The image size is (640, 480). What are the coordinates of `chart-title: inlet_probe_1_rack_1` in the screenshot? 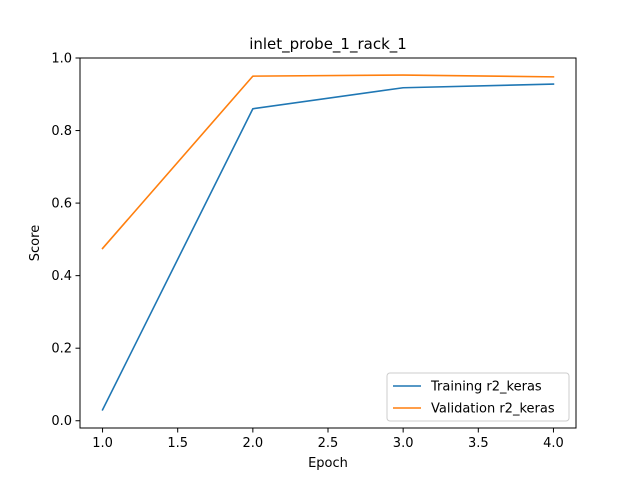 It's located at (328, 44).